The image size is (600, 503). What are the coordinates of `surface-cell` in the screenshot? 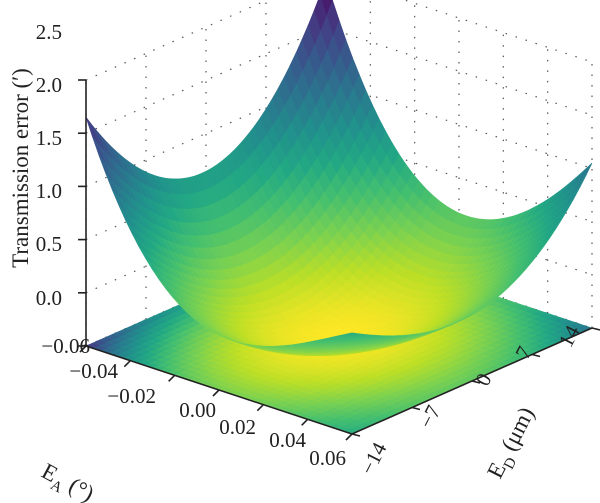 It's located at (352, 334).